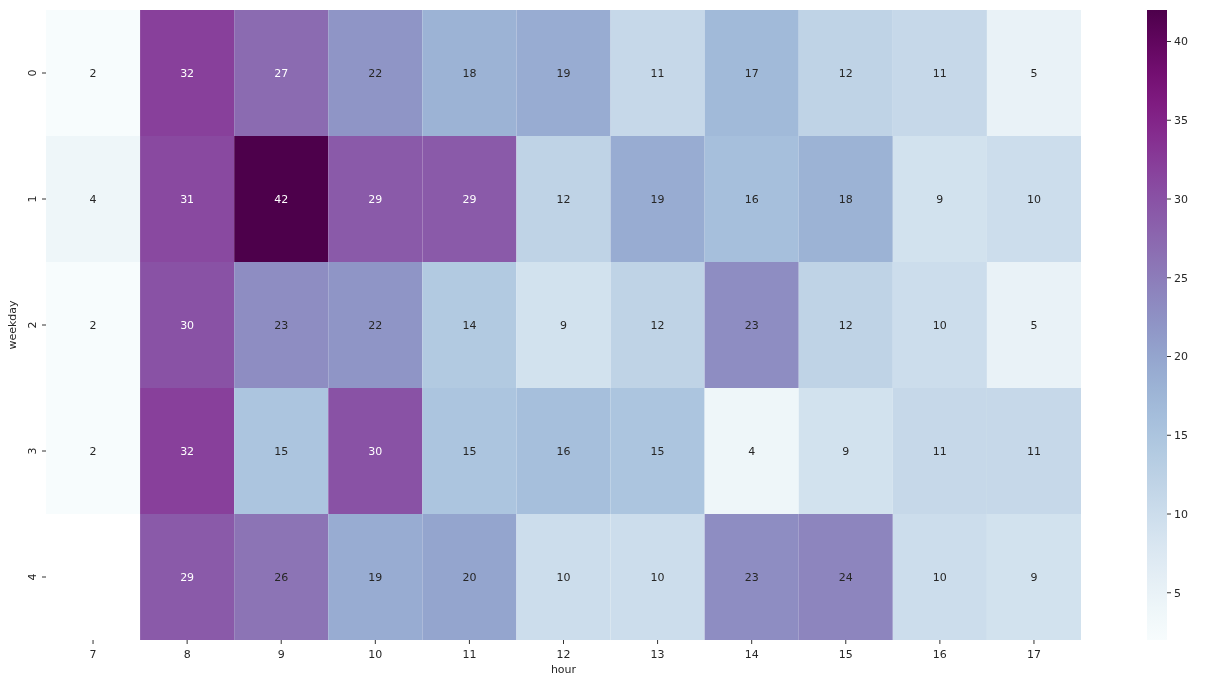 Image resolution: width=1208 pixels, height=676 pixels. I want to click on x-tick-label: 9, so click(281, 654).